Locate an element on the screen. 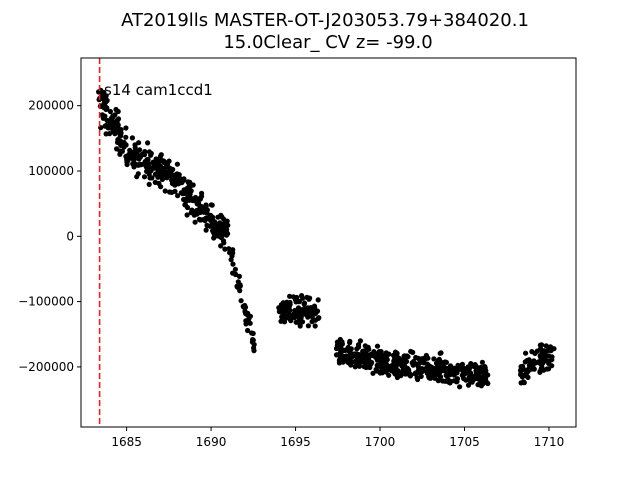  y-tick-label: −200000 is located at coordinates (46, 367).